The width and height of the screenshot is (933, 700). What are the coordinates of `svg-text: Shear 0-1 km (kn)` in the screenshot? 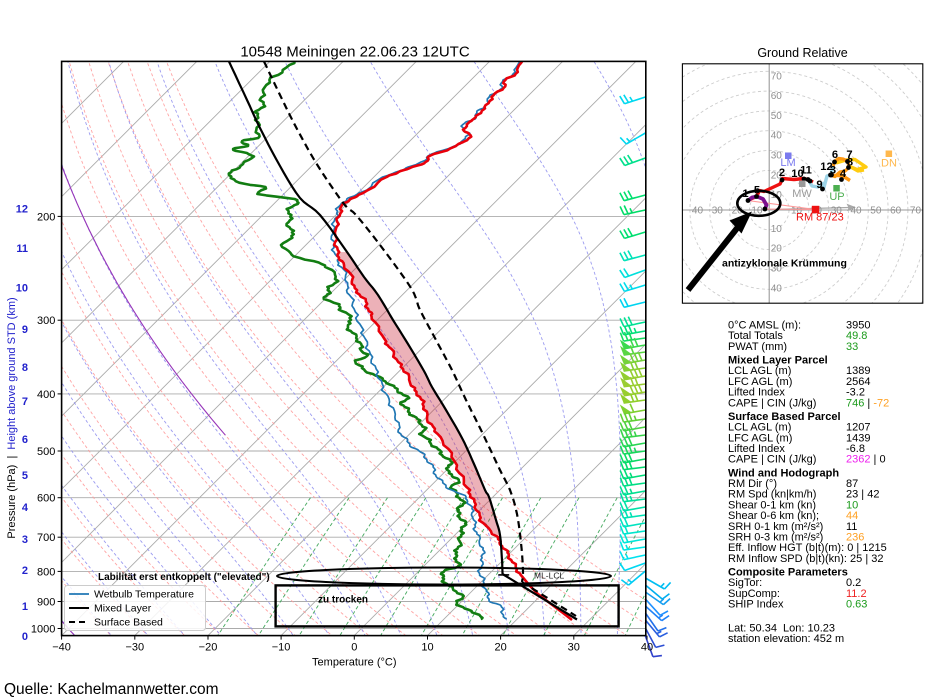 It's located at (772, 505).